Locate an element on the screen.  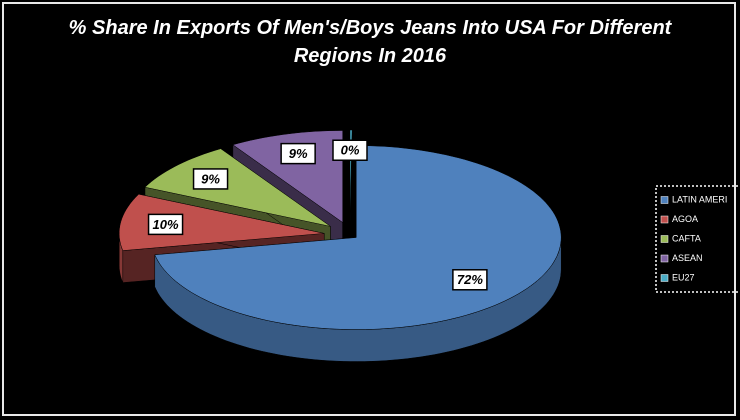
legend-label: EU27 is located at coordinates (683, 277).